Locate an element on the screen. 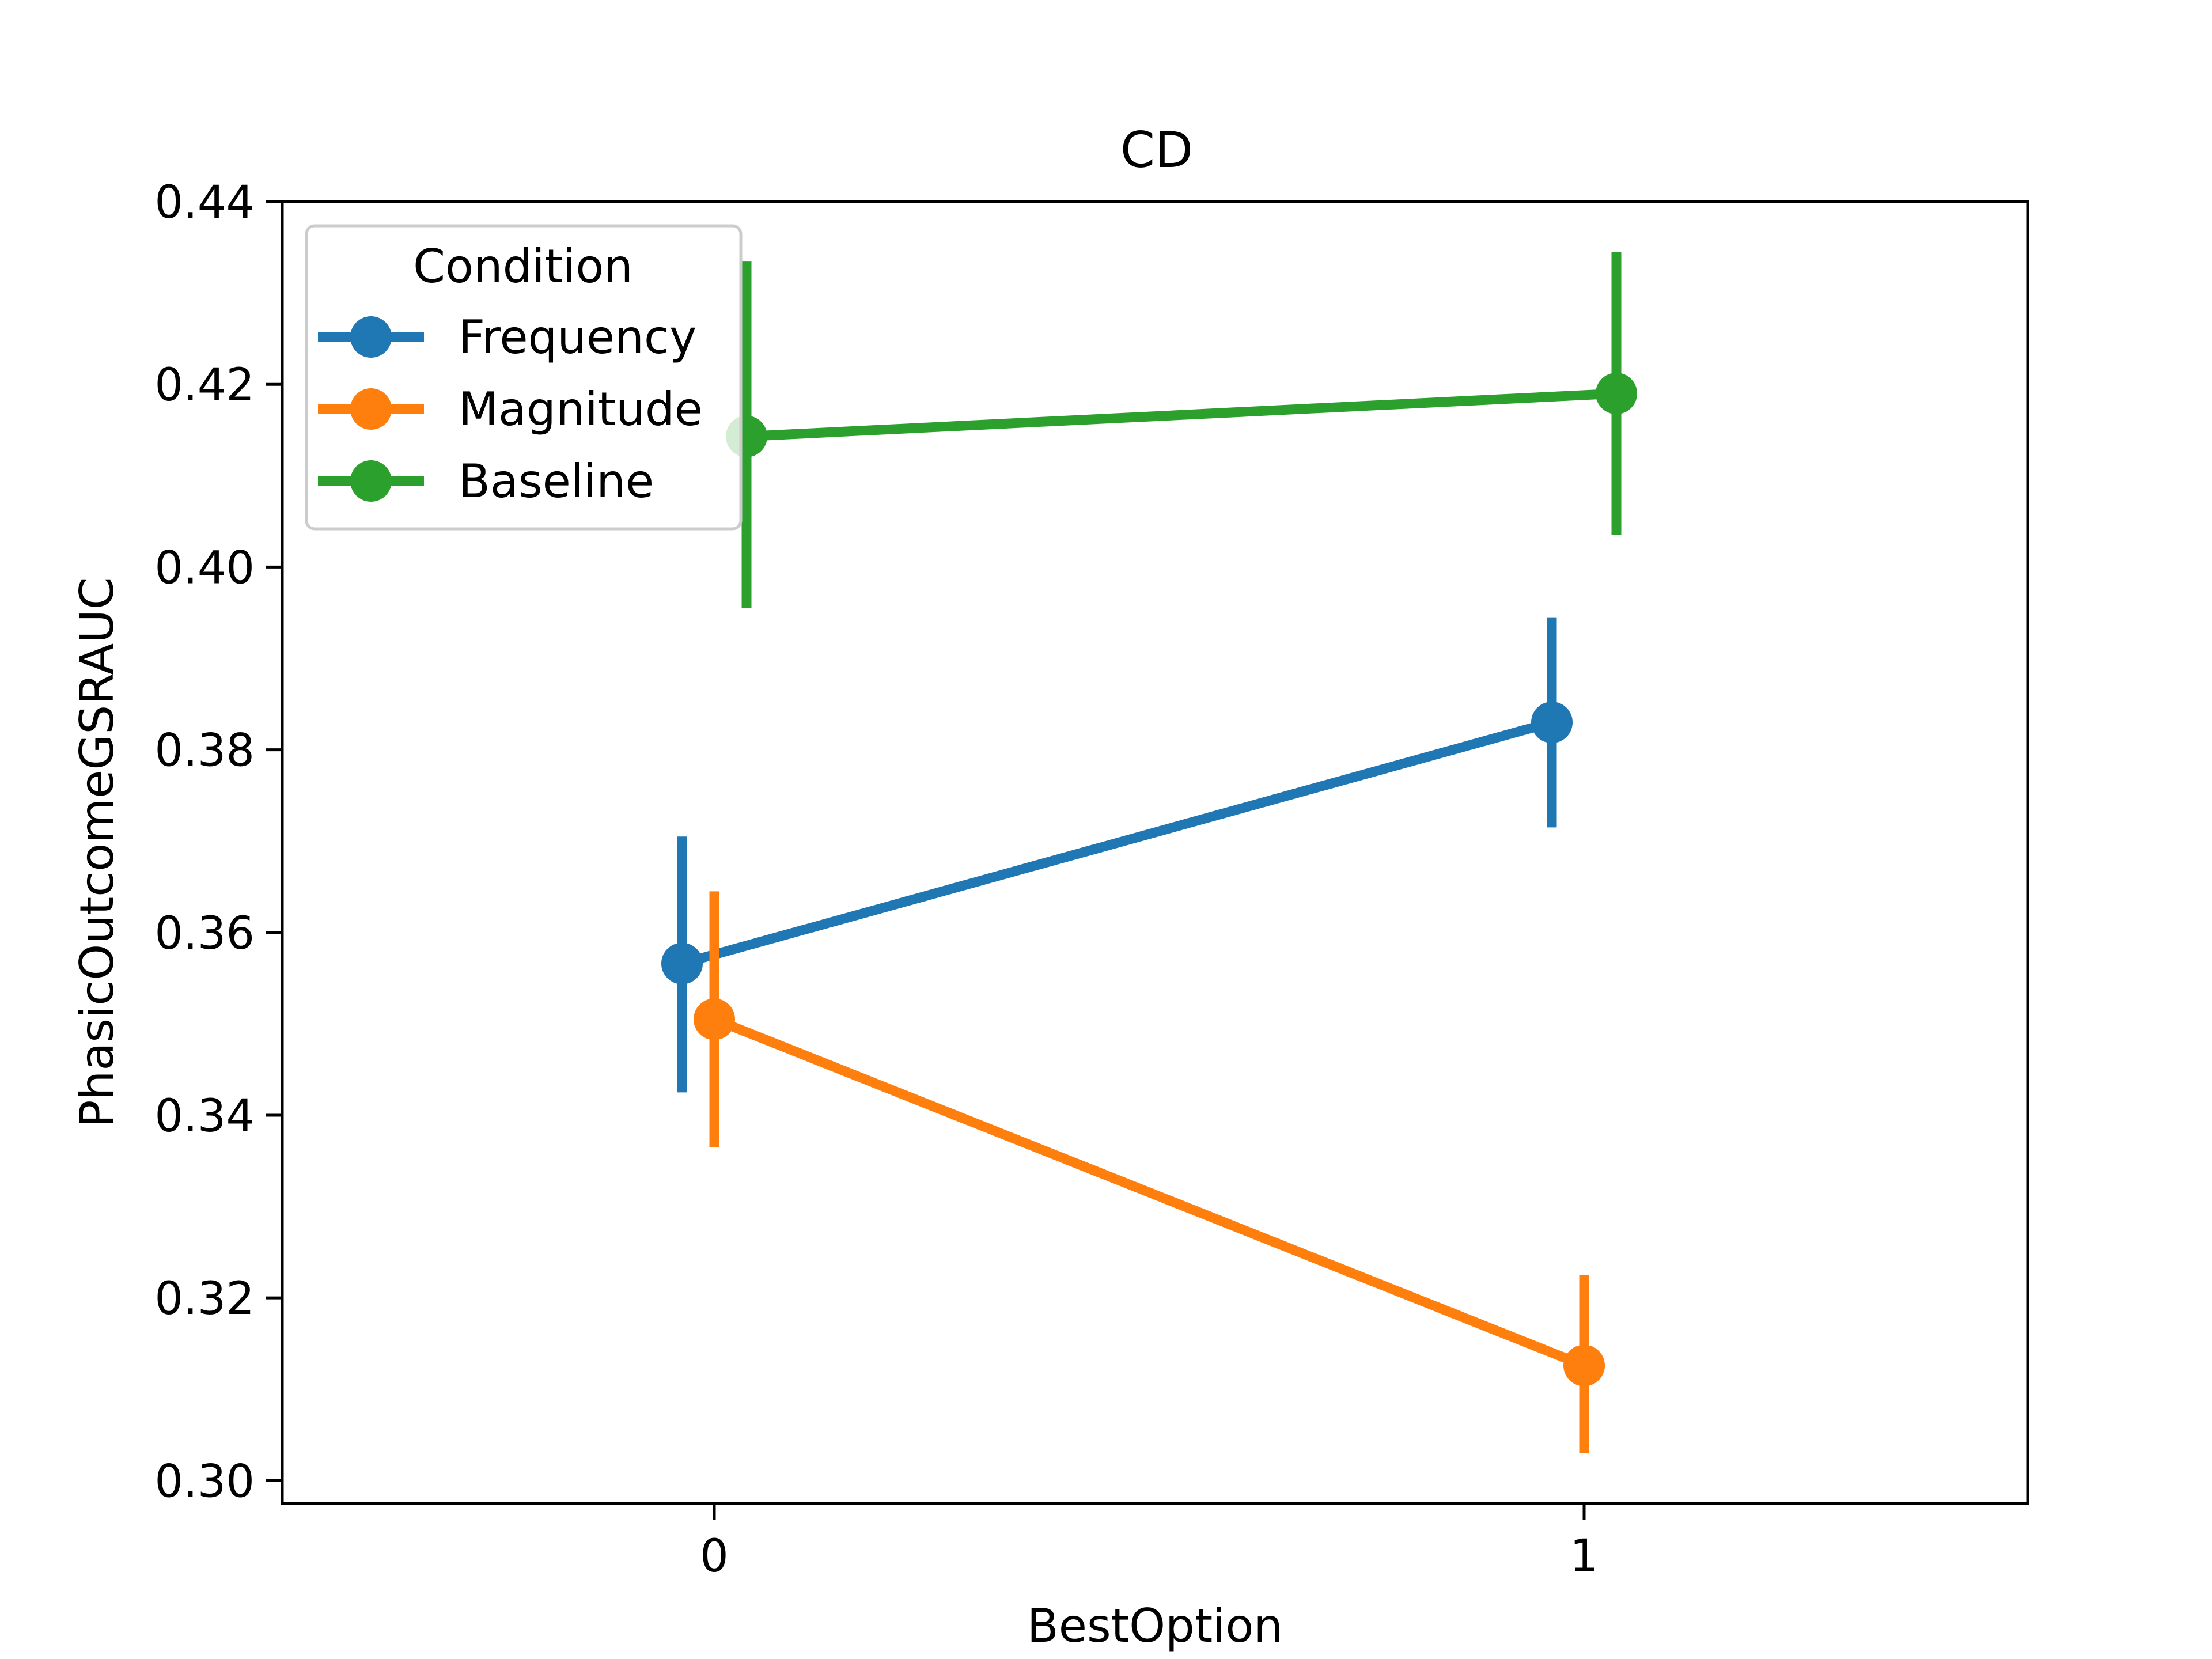 This screenshot has height=1659, width=2212. legend-entry-magnitude: Magnitude is located at coordinates (510, 409).